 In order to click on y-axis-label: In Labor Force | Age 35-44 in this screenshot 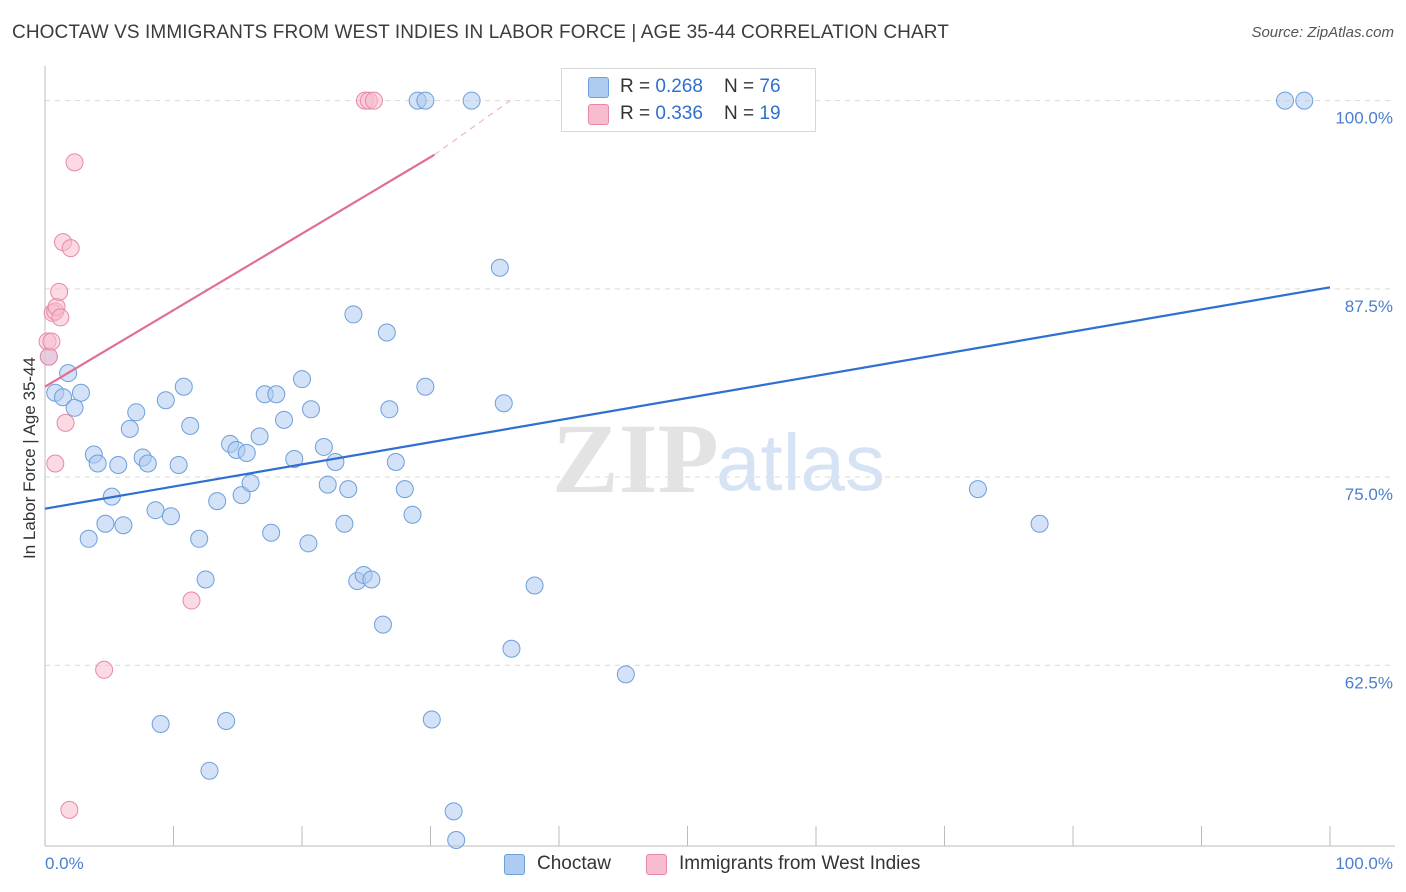, I will do `click(29, 458)`.